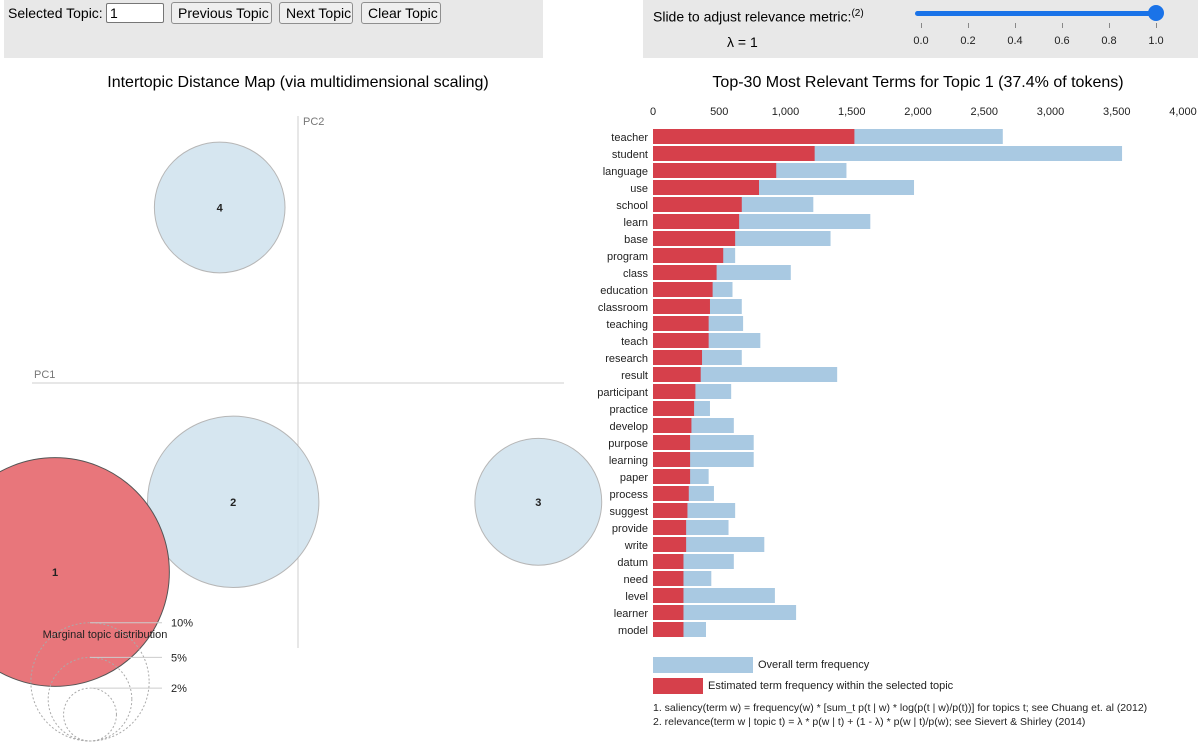  What do you see at coordinates (628, 427) in the screenshot?
I see `term-label-develop: develop` at bounding box center [628, 427].